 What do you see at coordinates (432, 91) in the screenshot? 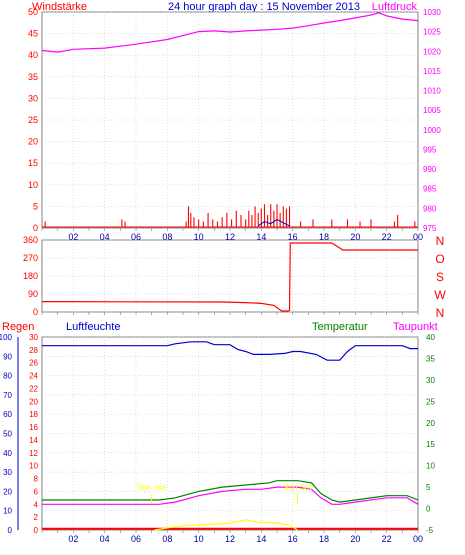
I see `tick-label: 1010` at bounding box center [432, 91].